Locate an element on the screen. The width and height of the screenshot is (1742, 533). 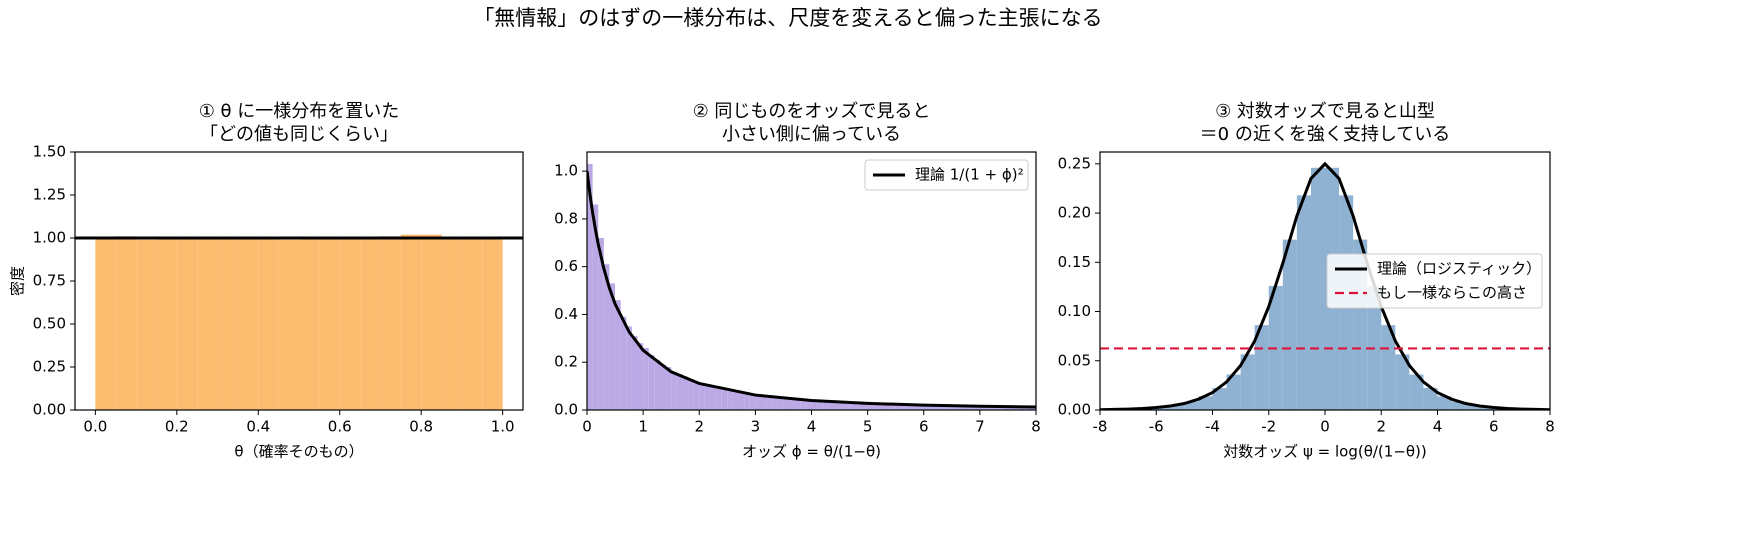
x-tick-label: 1.0 is located at coordinates (503, 427).